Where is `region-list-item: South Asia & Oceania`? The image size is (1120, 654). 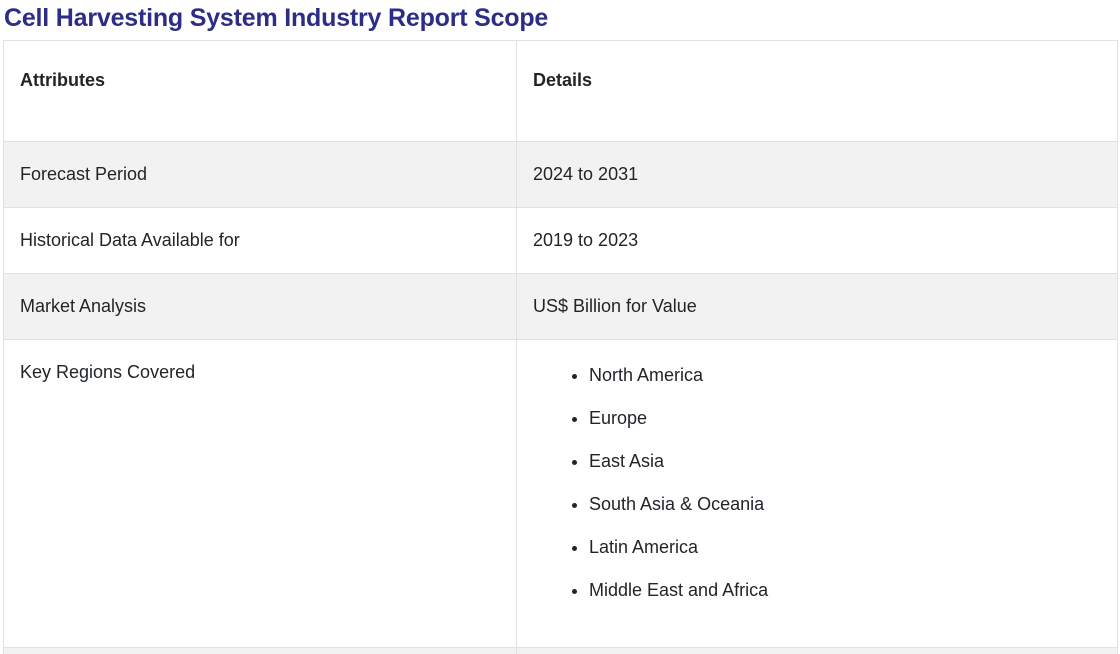 region-list-item: South Asia & Oceania is located at coordinates (845, 504).